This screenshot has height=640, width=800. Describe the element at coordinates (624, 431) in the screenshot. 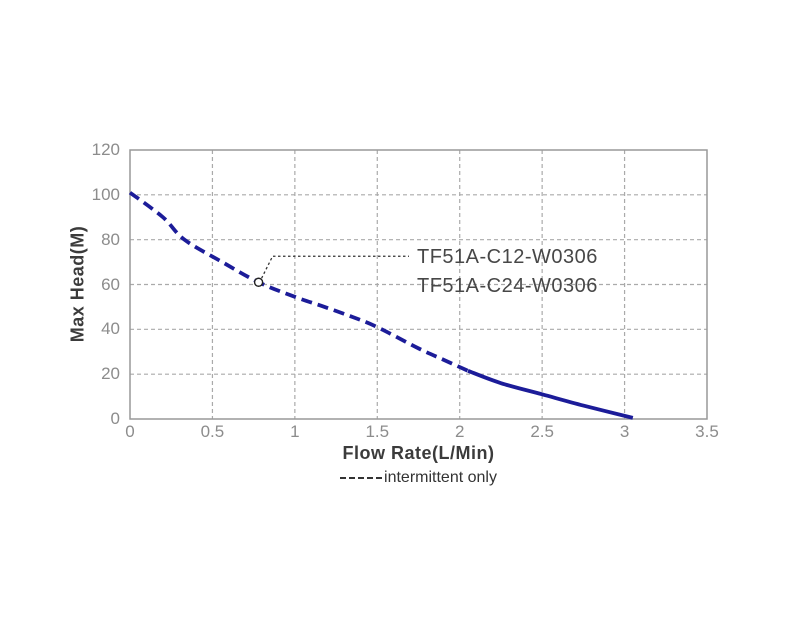

I see `x-tick-label: 3` at that location.